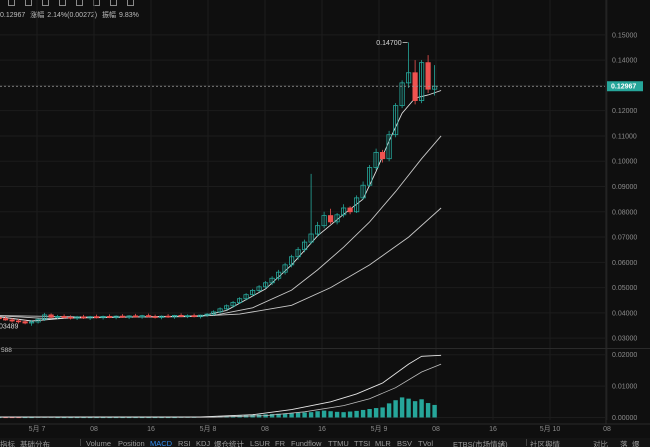 This screenshot has height=447, width=650. I want to click on tab-18: 对比, so click(600, 443).